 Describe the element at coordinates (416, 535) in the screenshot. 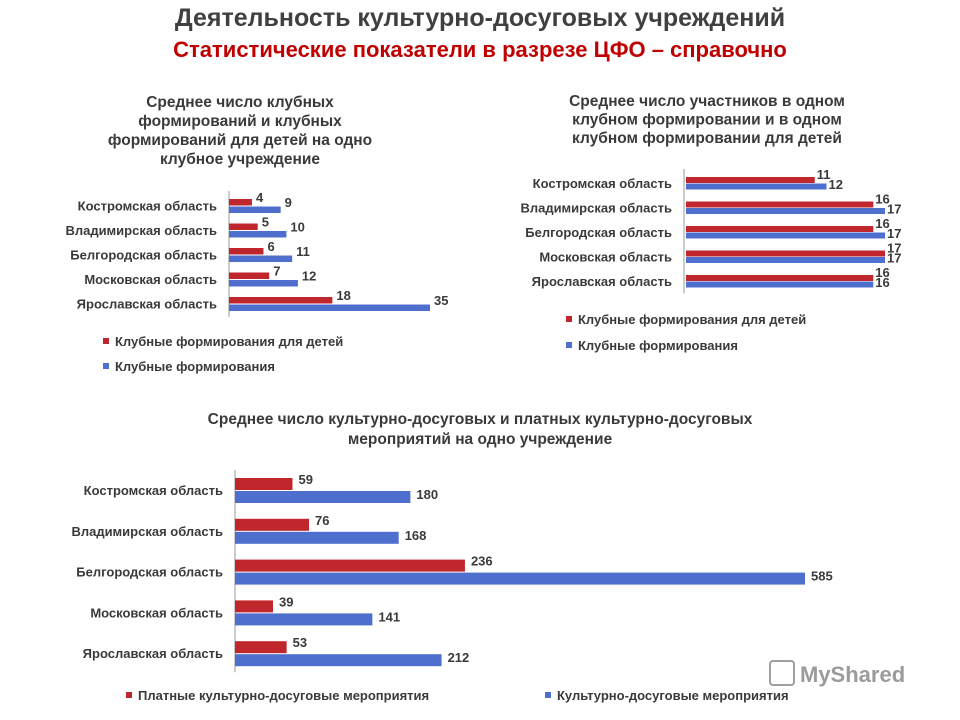

I see `data-label: 168` at that location.